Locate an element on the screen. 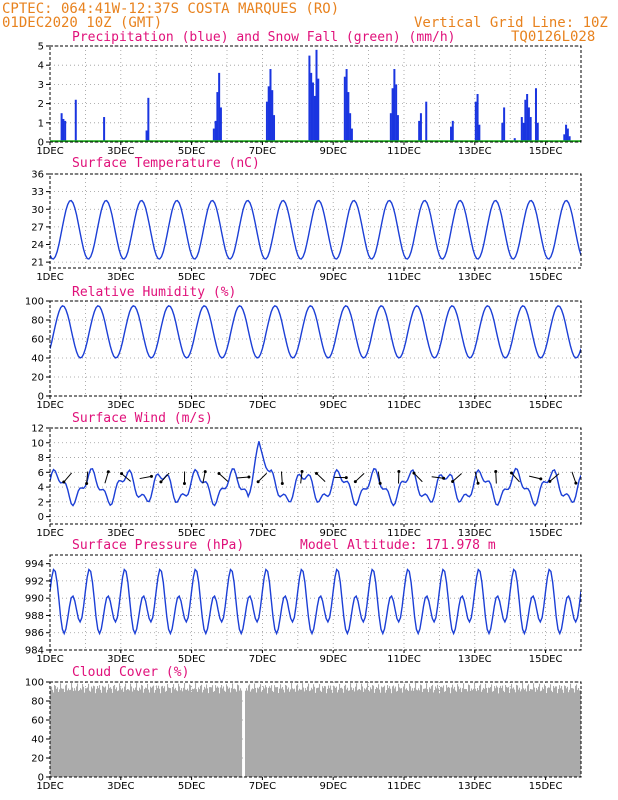  temp-xtick-label: 7DEC is located at coordinates (262, 277).